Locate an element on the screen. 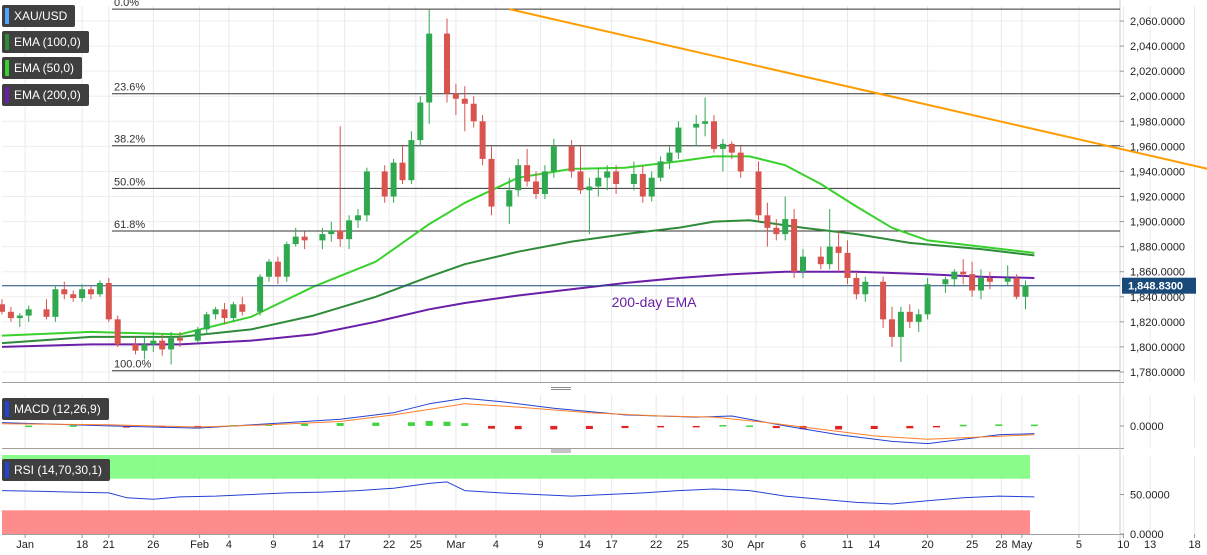 This screenshot has height=555, width=1207. price-tick-label: 2,060.0000 is located at coordinates (1157, 22).